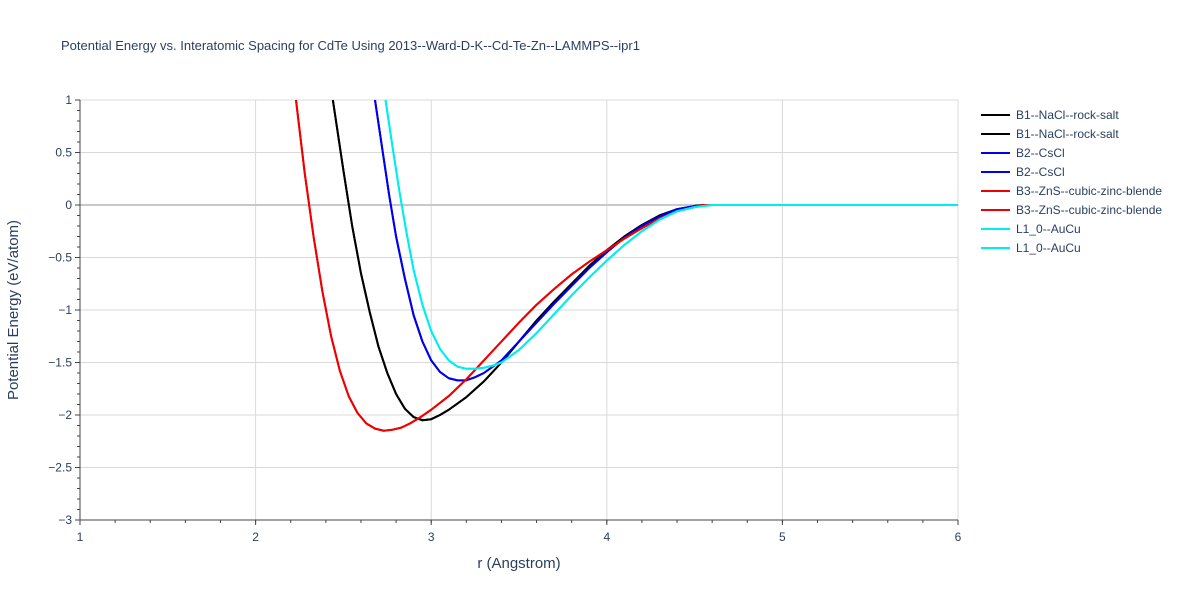 Image resolution: width=1200 pixels, height=600 pixels. What do you see at coordinates (255, 537) in the screenshot?
I see `x-tick-label: 2` at bounding box center [255, 537].